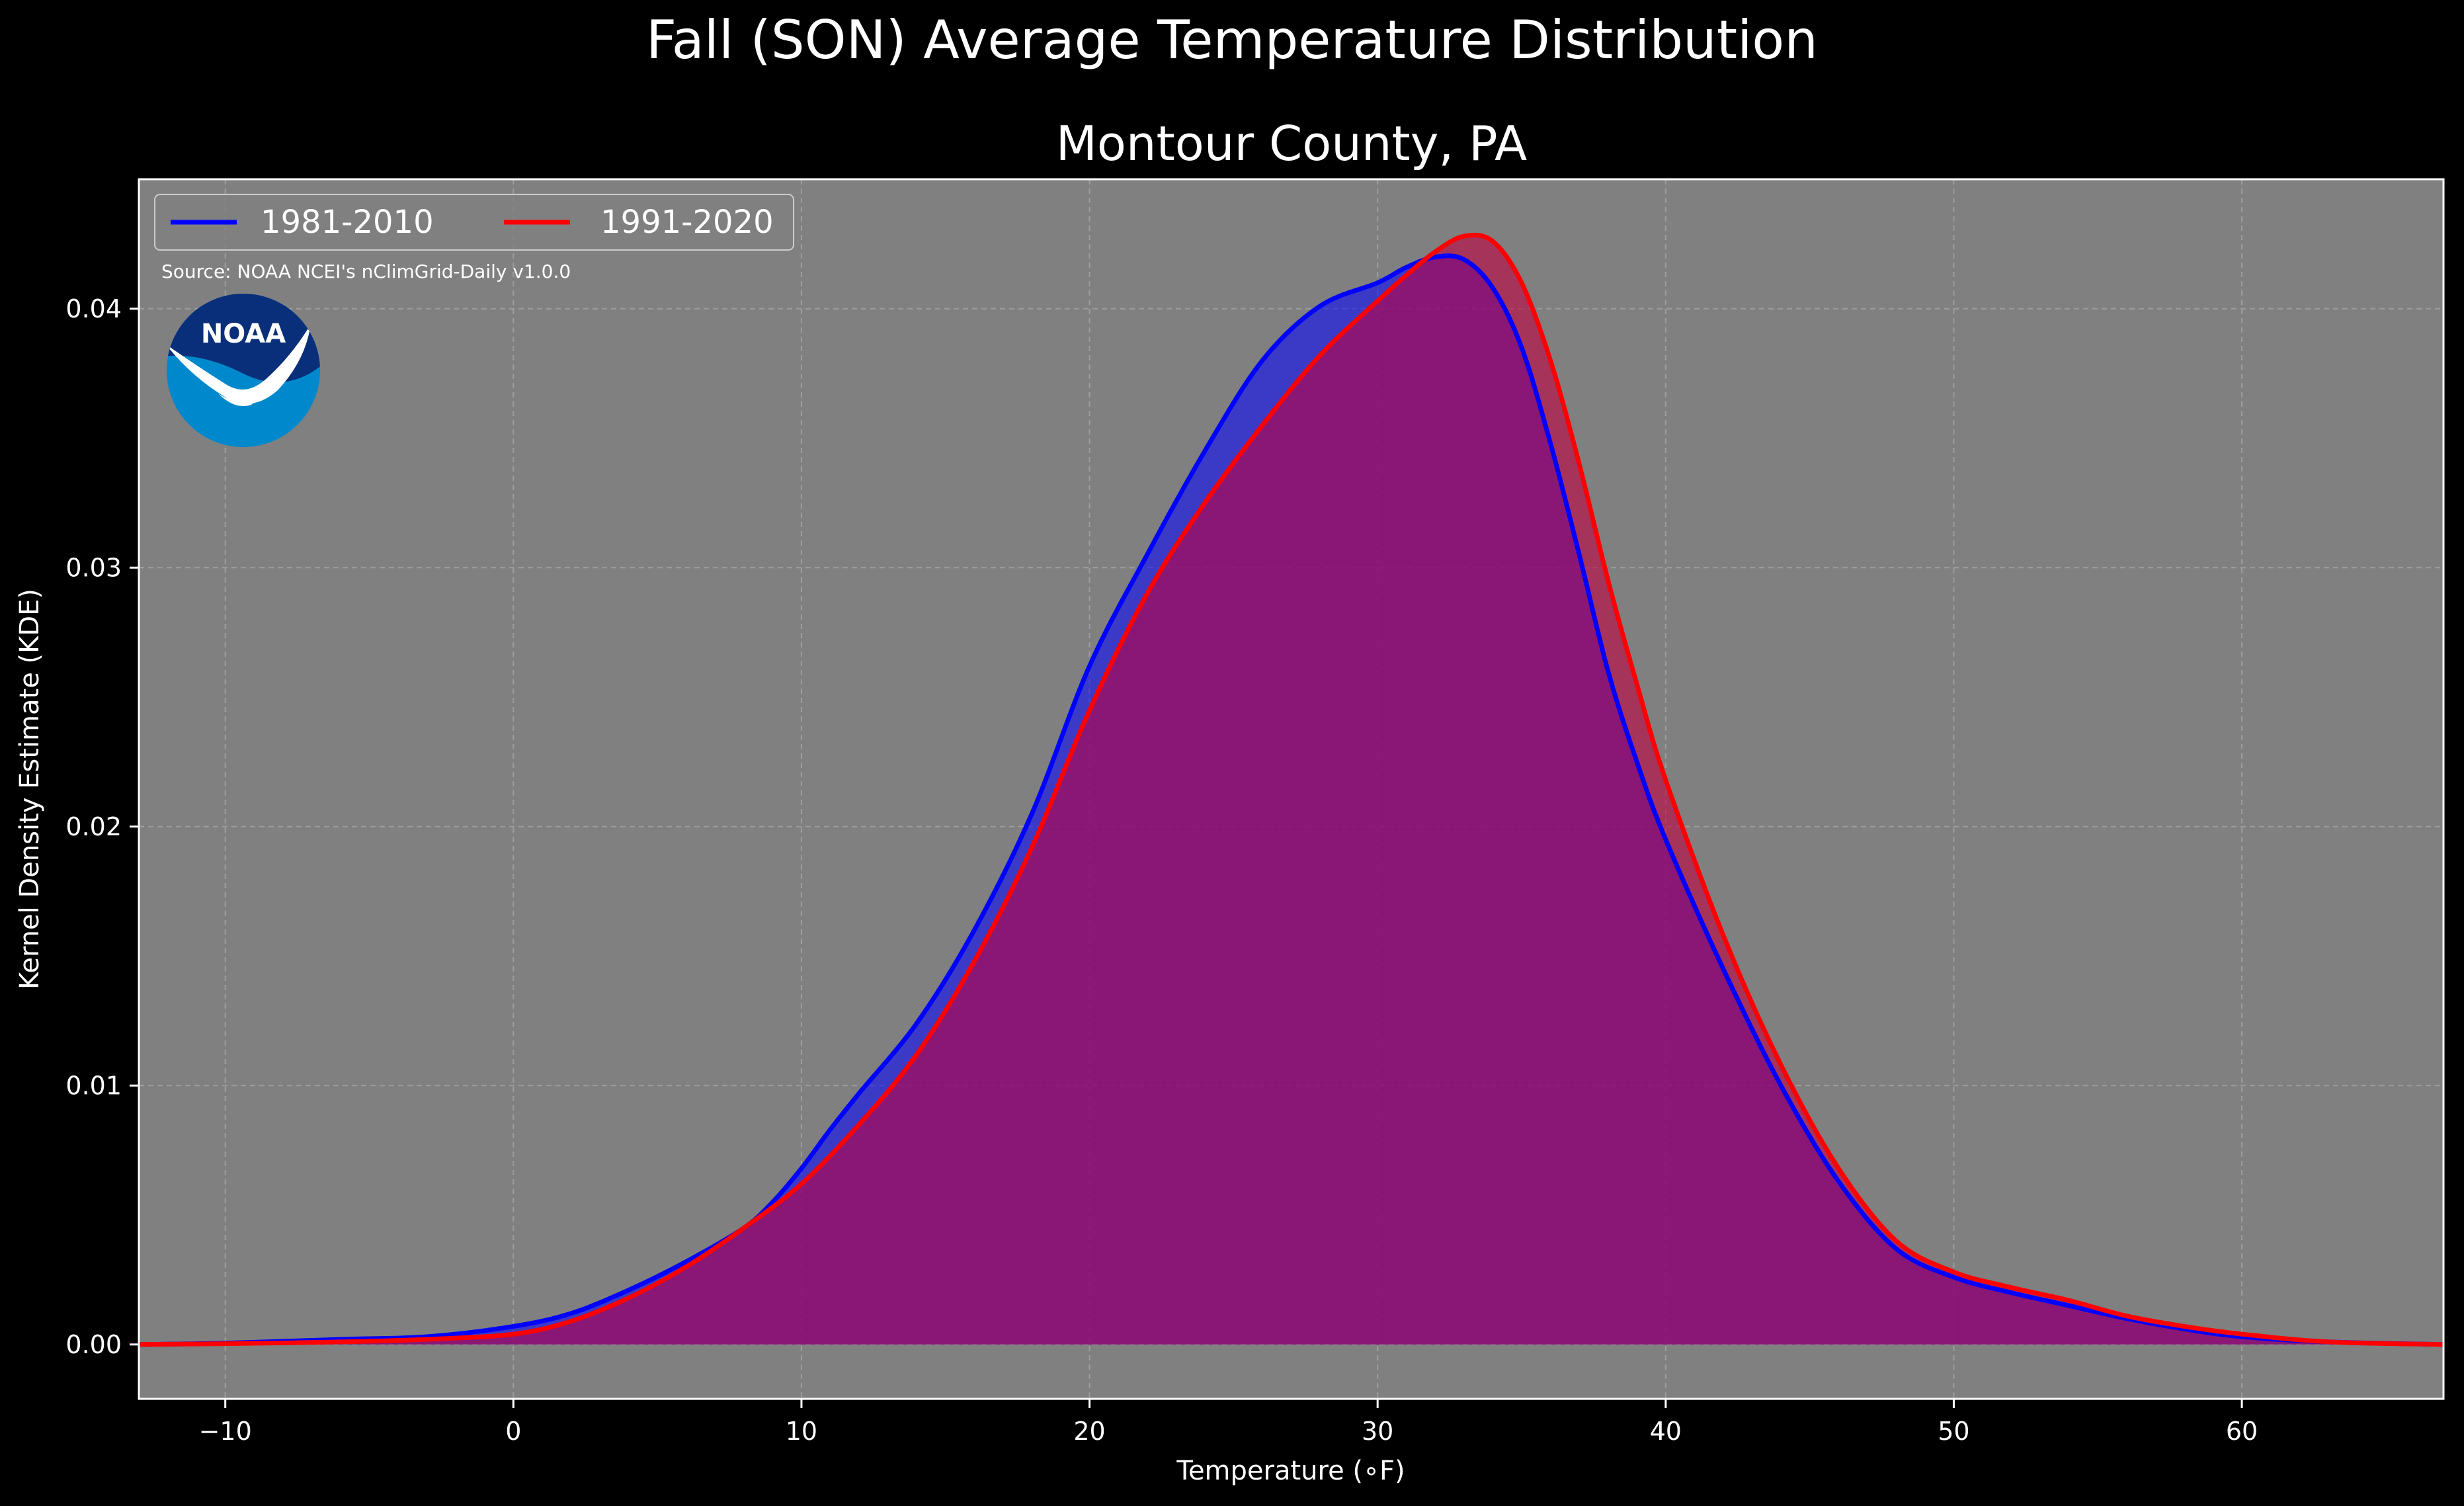  What do you see at coordinates (94, 567) in the screenshot?
I see `y-tick-label: 0.03` at bounding box center [94, 567].